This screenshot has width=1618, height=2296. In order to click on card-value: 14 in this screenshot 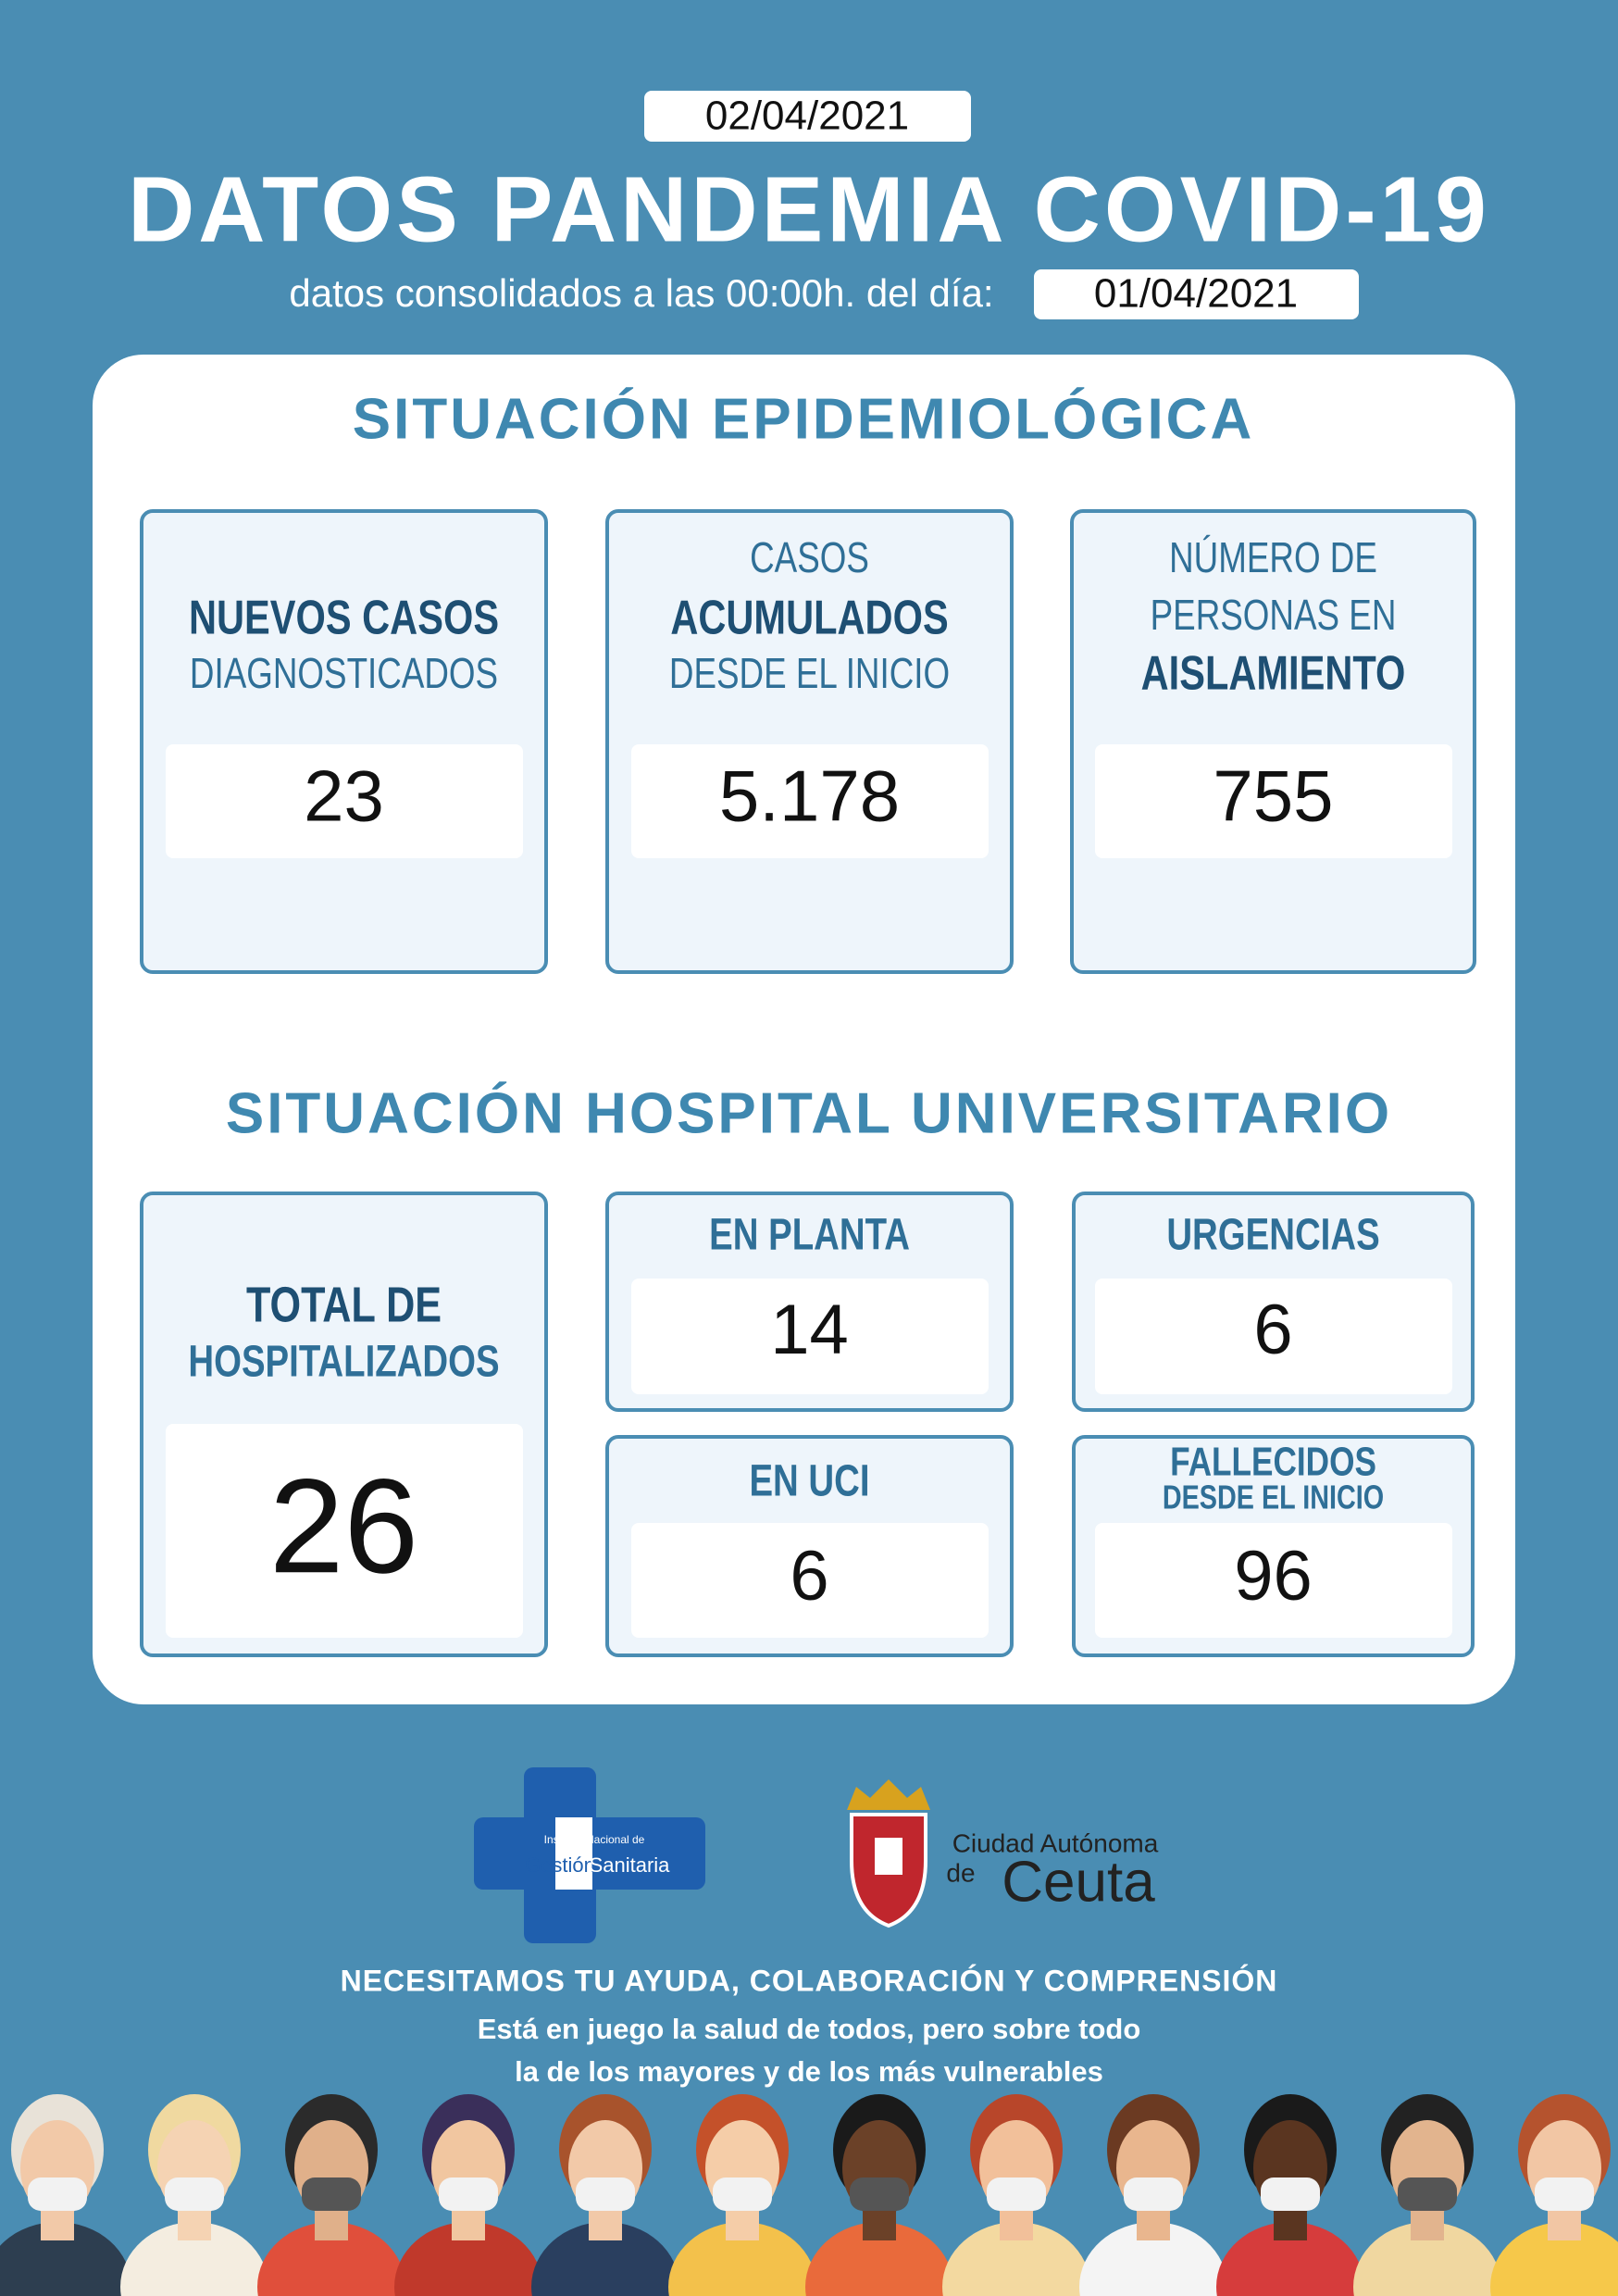, I will do `click(809, 1330)`.